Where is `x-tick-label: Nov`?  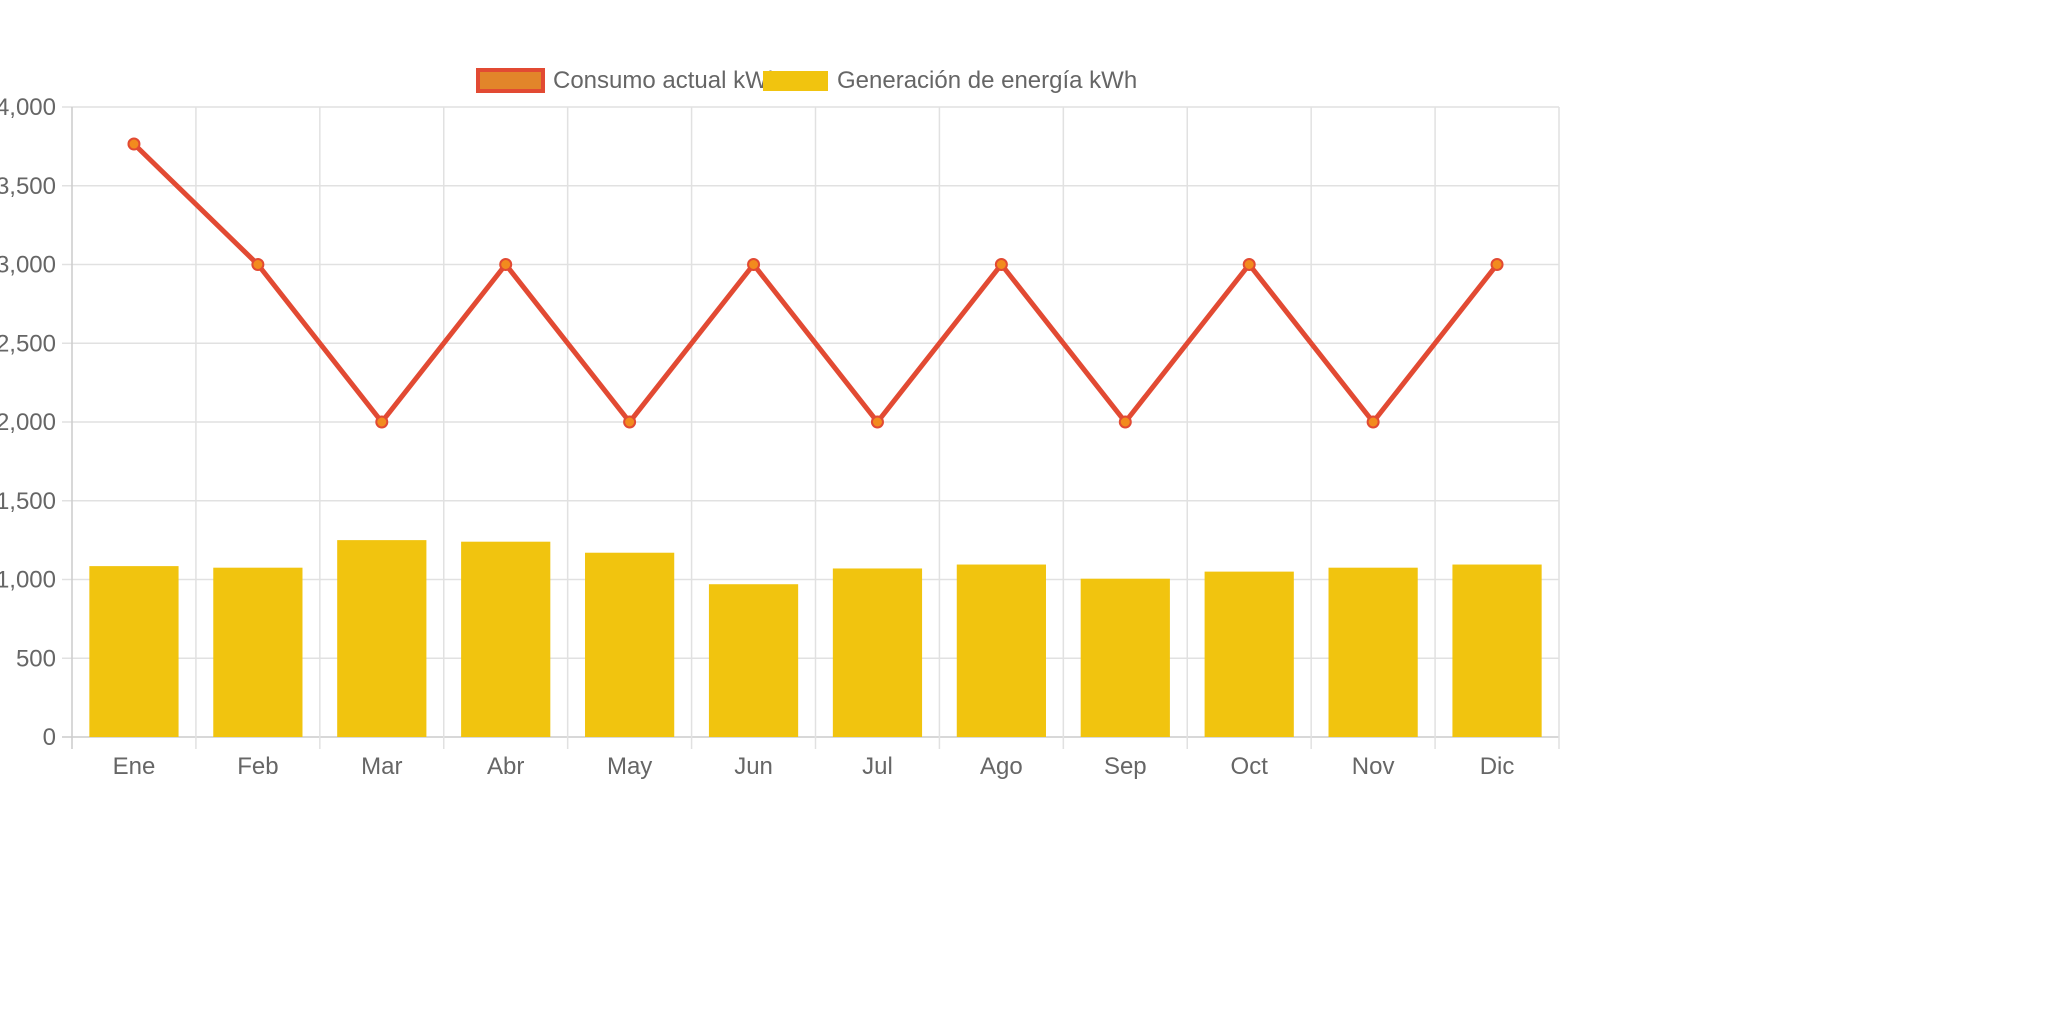 x-tick-label: Nov is located at coordinates (1373, 766).